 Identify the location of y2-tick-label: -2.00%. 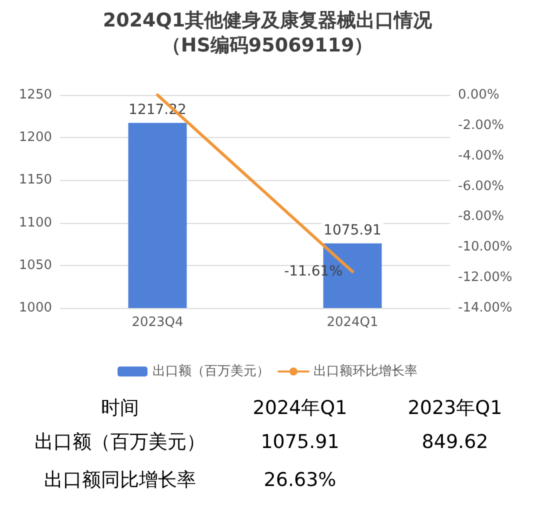
(481, 125).